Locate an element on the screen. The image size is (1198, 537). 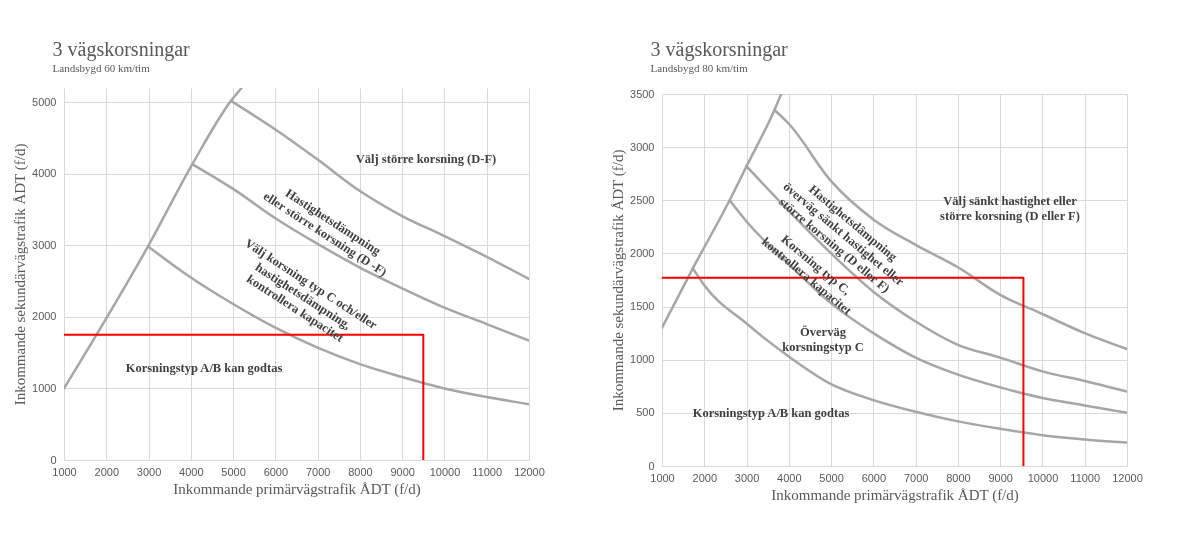
y-tick-label: 5000 is located at coordinates (44, 101).